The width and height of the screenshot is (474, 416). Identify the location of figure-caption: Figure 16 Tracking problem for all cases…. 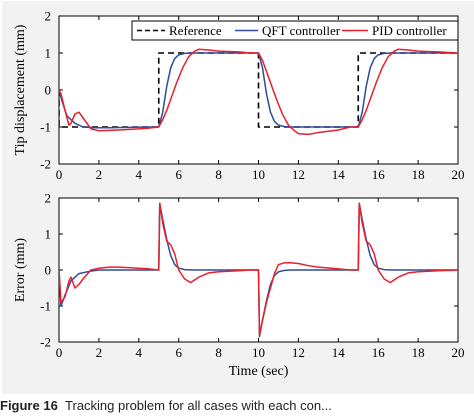
(237, 407).